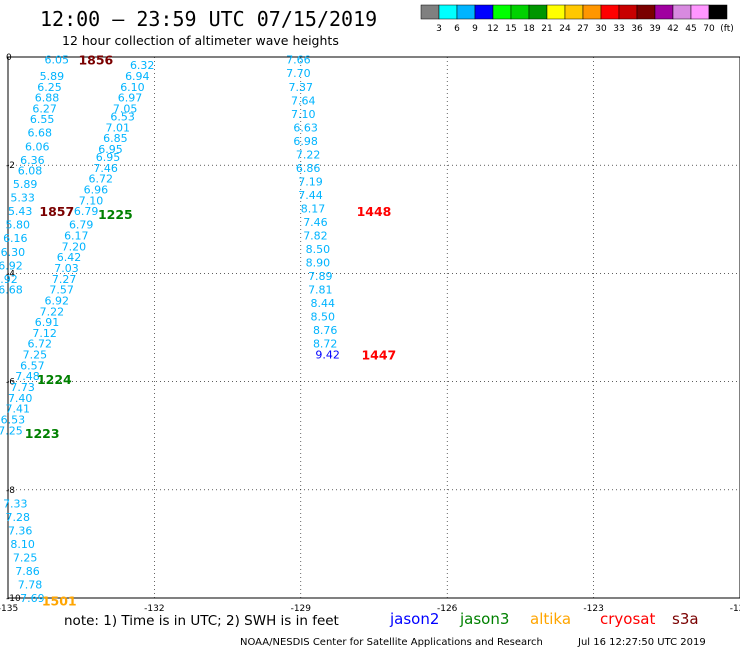  I want to click on pass-time-label: 1223, so click(42, 433).